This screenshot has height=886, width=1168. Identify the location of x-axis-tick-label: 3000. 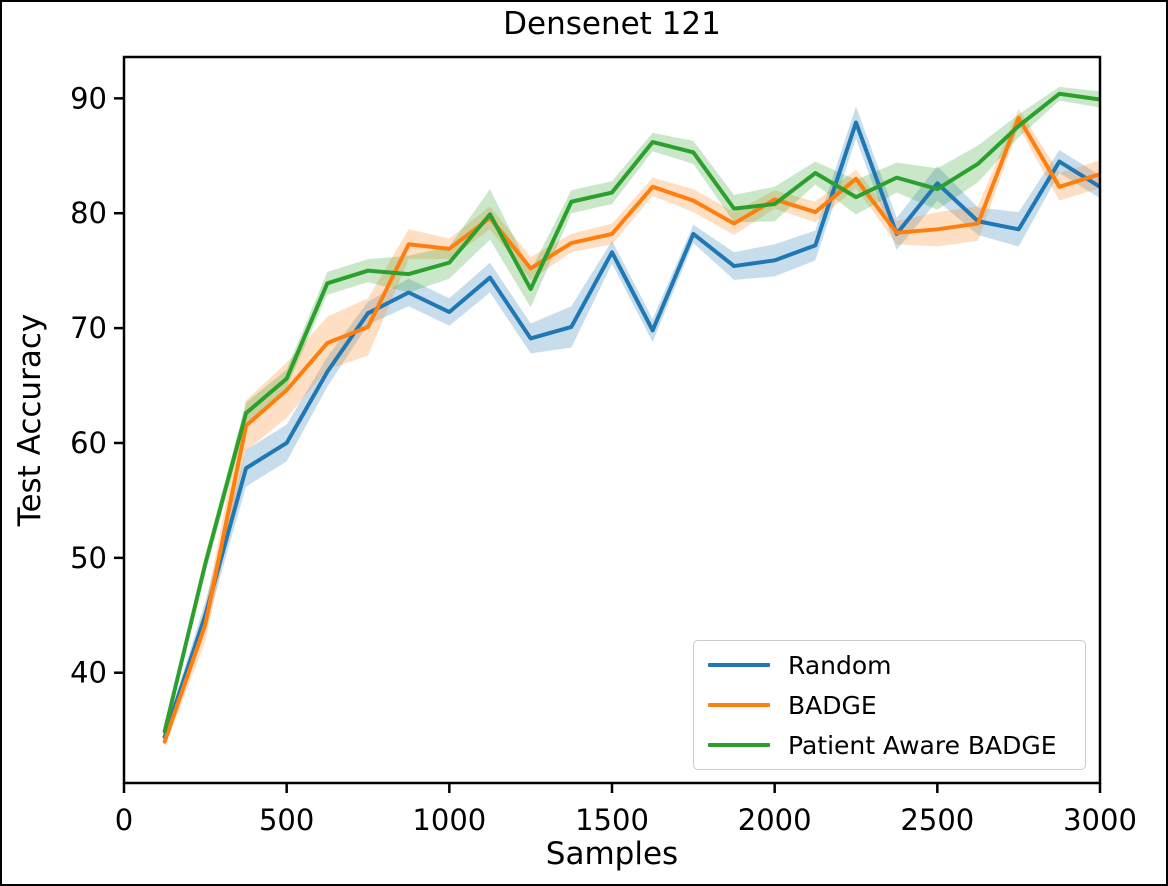
(1100, 820).